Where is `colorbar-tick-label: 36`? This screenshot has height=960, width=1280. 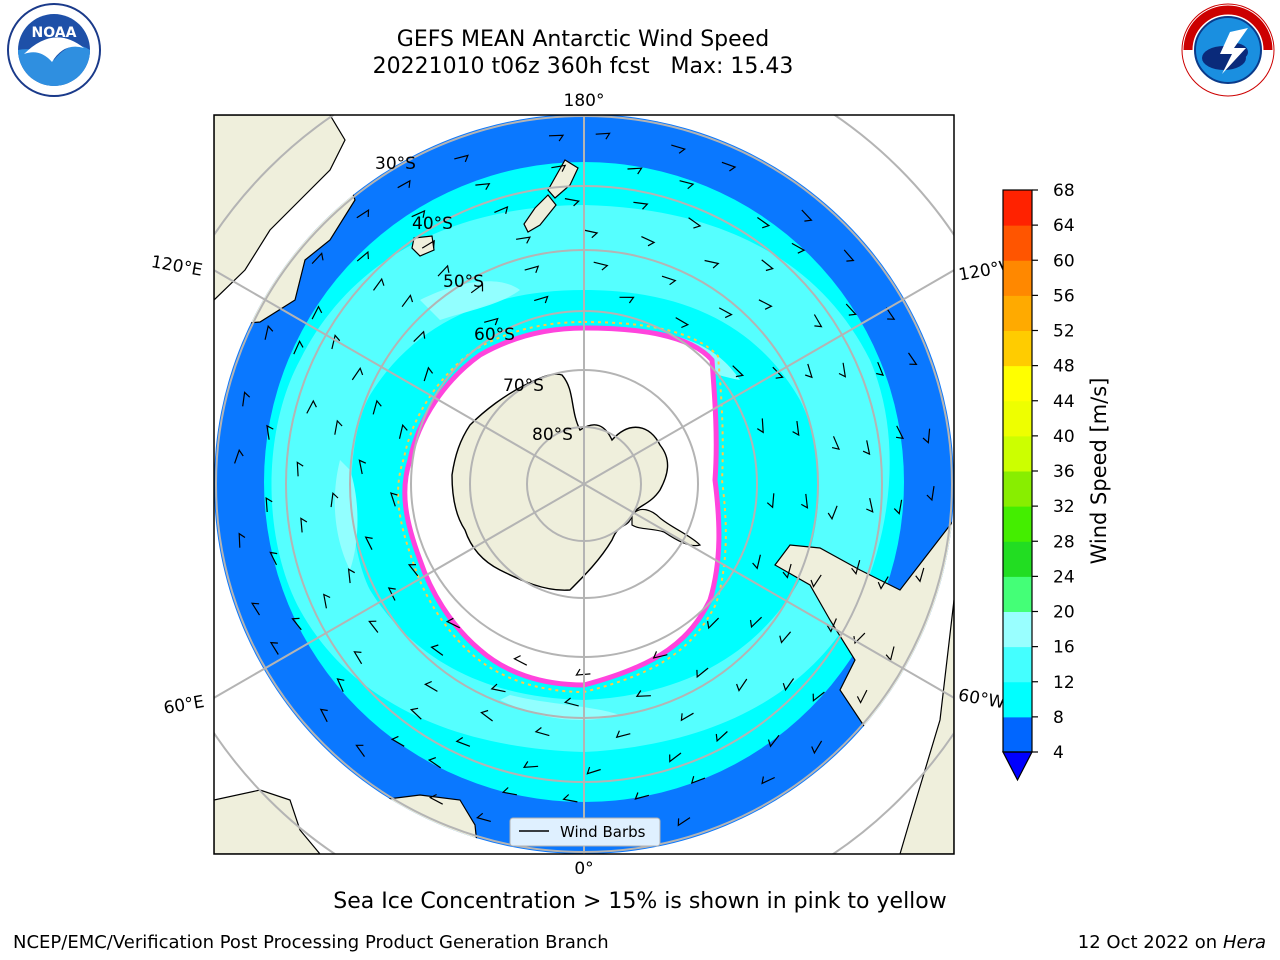
colorbar-tick-label: 36 is located at coordinates (1064, 472).